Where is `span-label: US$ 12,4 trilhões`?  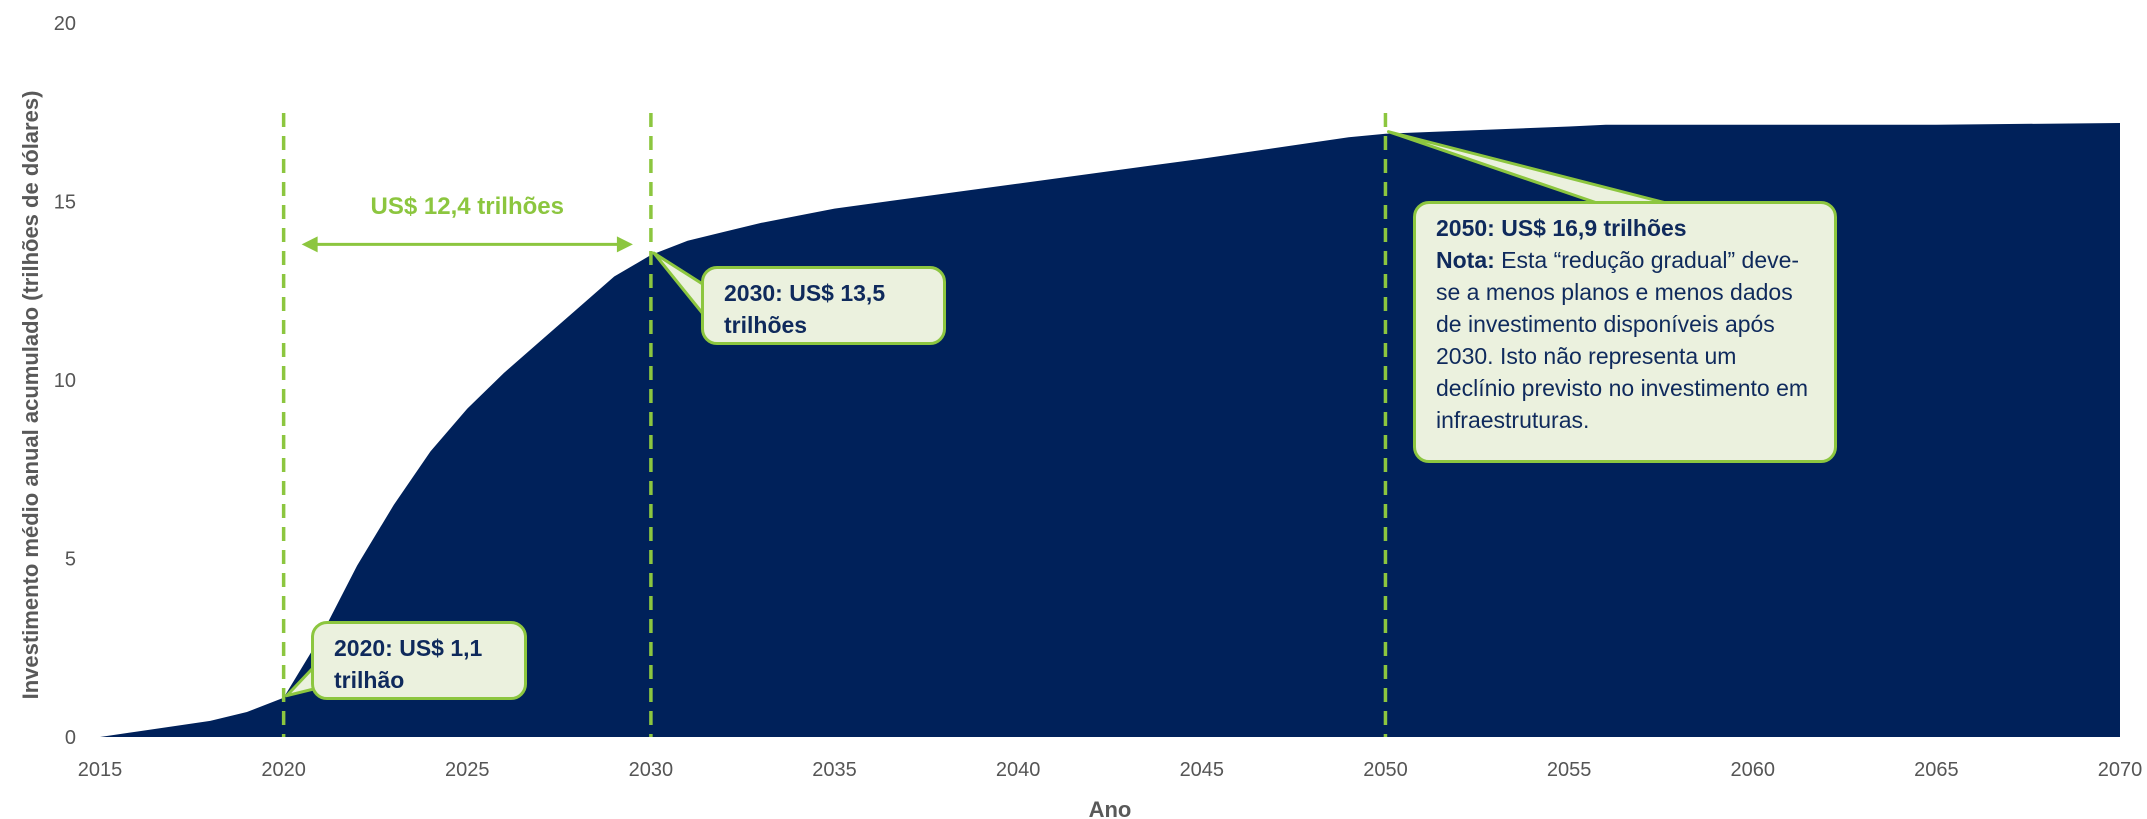
span-label: US$ 12,4 trilhões is located at coordinates (467, 206).